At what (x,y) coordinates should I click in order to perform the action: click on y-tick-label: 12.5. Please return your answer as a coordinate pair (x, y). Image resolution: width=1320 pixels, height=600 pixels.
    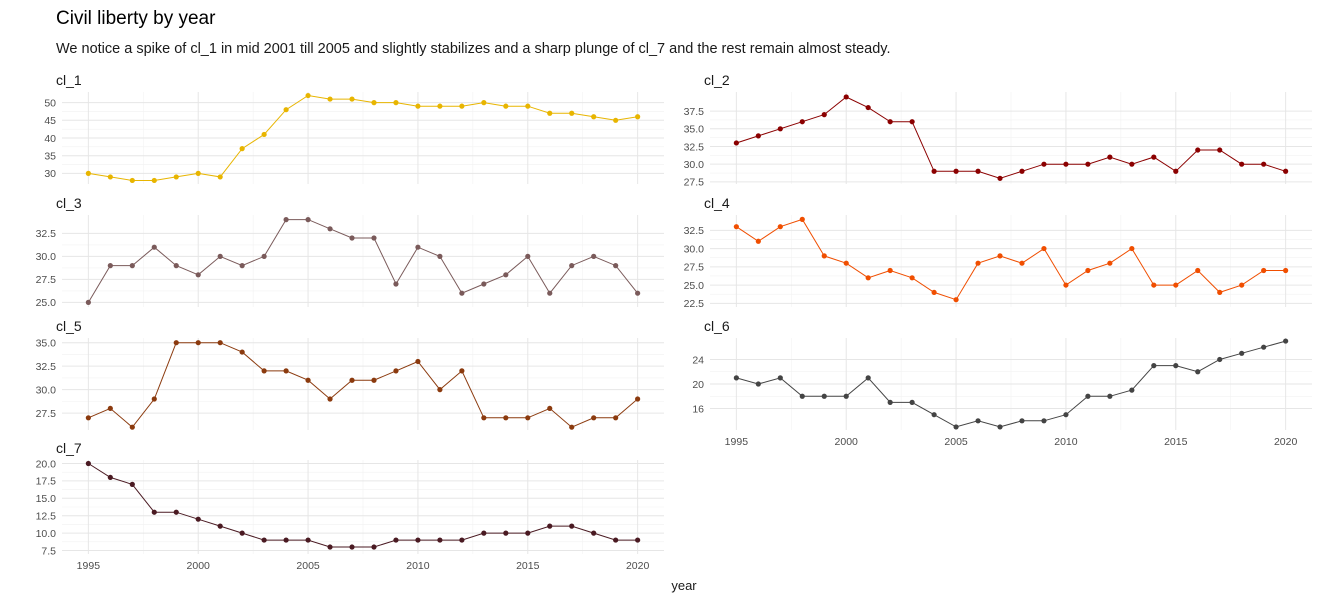
    Looking at the image, I should click on (46, 517).